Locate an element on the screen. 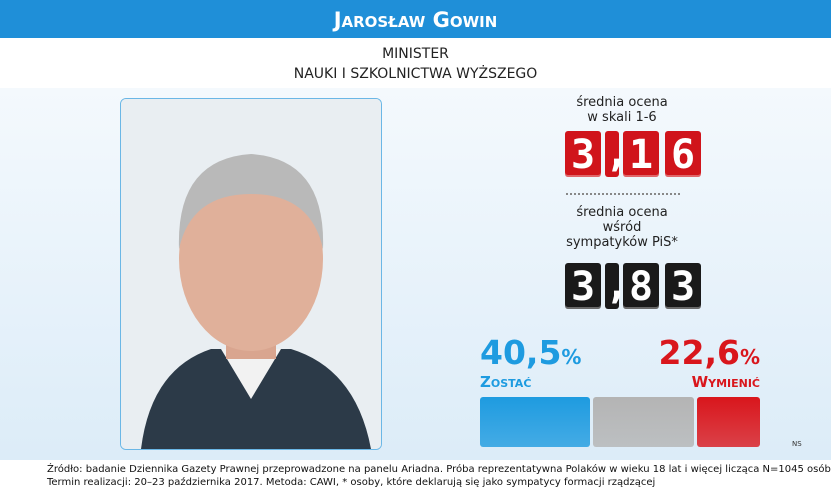  bar-remainder is located at coordinates (643, 422).